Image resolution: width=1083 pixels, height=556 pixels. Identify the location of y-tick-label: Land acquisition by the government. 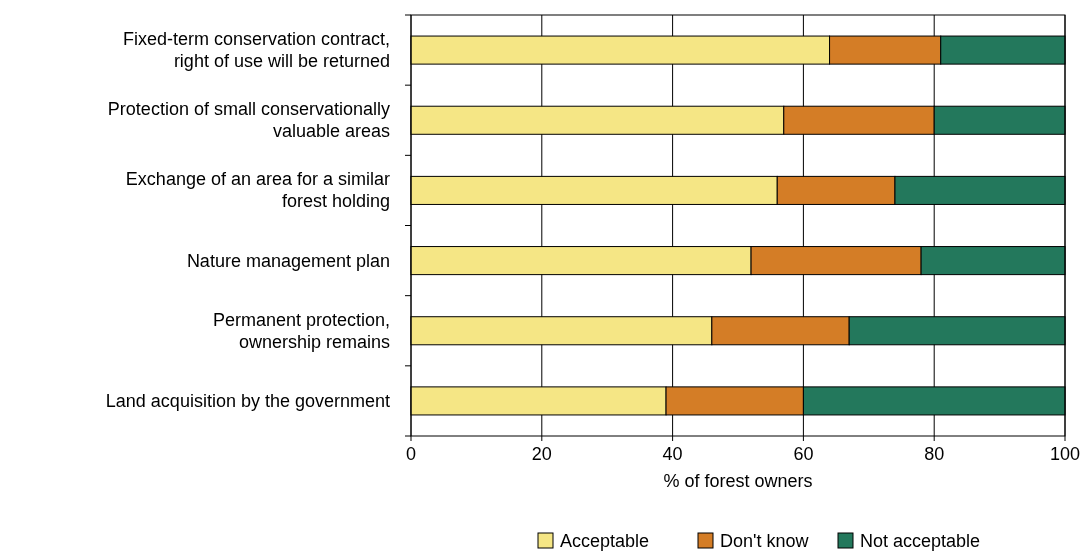
(247, 400).